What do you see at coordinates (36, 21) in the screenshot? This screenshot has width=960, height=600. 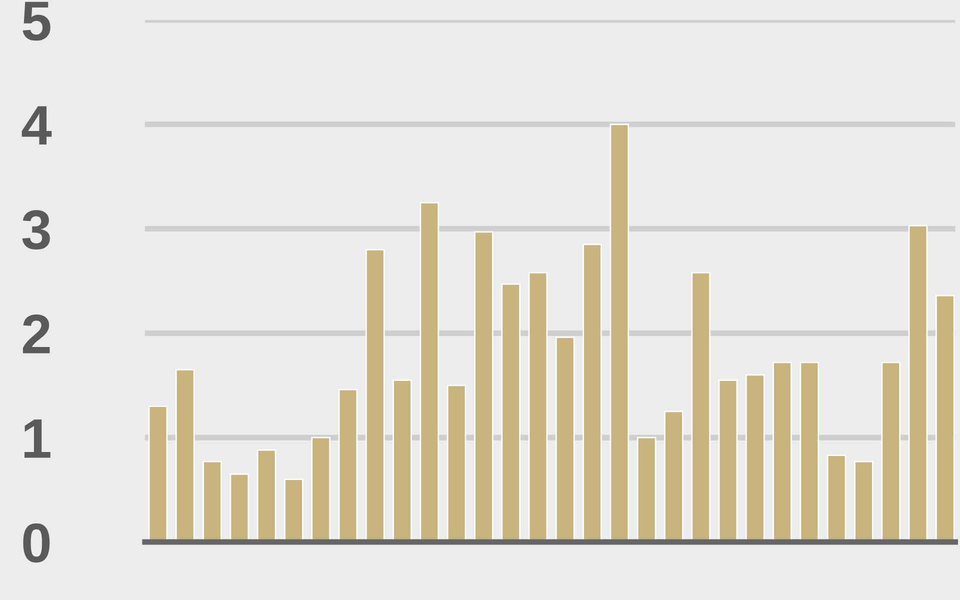 I see `y-tick-label: 5` at bounding box center [36, 21].